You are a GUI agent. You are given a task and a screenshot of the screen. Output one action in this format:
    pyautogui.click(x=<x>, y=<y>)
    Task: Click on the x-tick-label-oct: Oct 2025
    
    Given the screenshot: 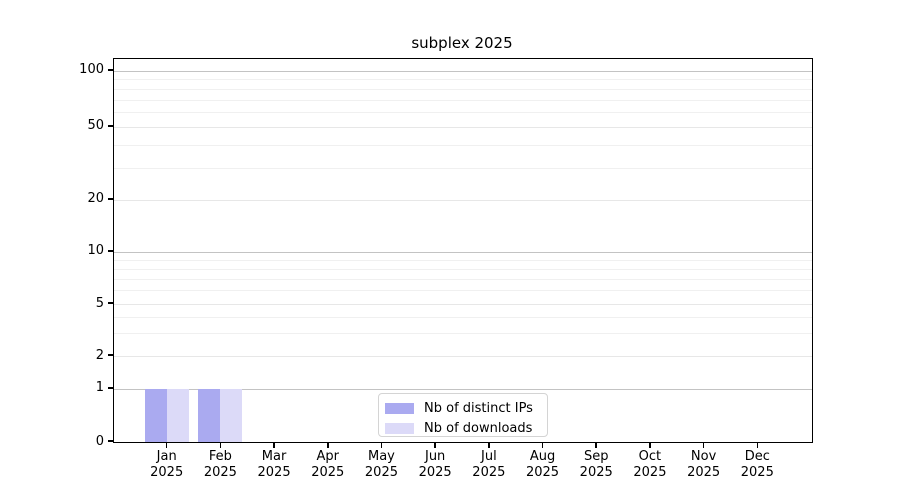 What is the action you would take?
    pyautogui.click(x=650, y=464)
    